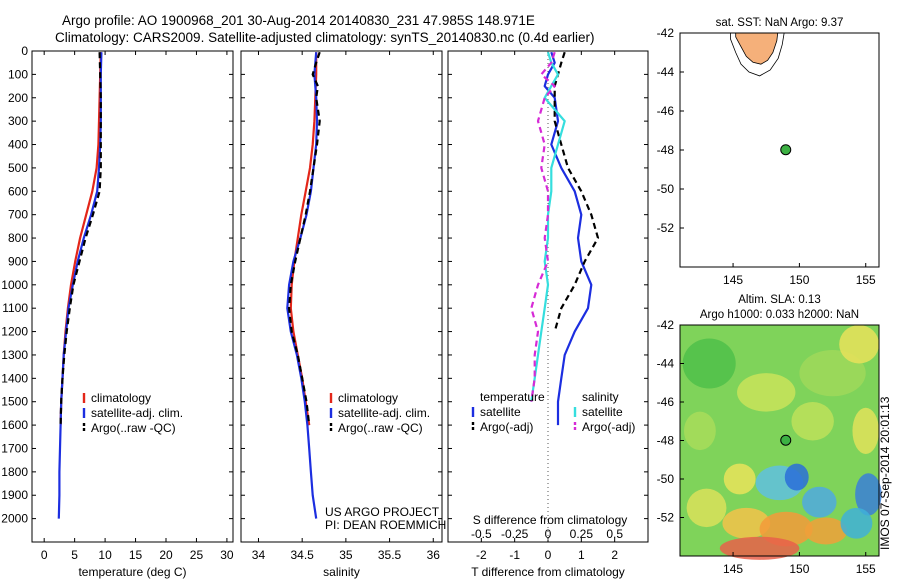 Image resolution: width=900 pixels, height=580 pixels. What do you see at coordinates (18, 74) in the screenshot?
I see `y-tick-label: 100` at bounding box center [18, 74].